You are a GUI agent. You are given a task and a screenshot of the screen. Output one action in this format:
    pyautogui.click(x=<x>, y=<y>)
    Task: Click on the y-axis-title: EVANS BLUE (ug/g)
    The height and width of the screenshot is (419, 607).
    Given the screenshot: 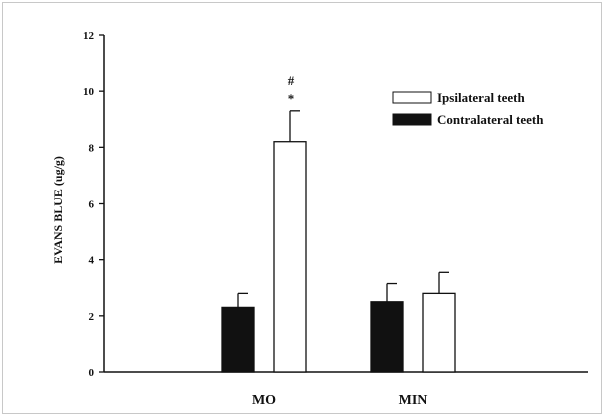 What is the action you would take?
    pyautogui.click(x=58, y=210)
    